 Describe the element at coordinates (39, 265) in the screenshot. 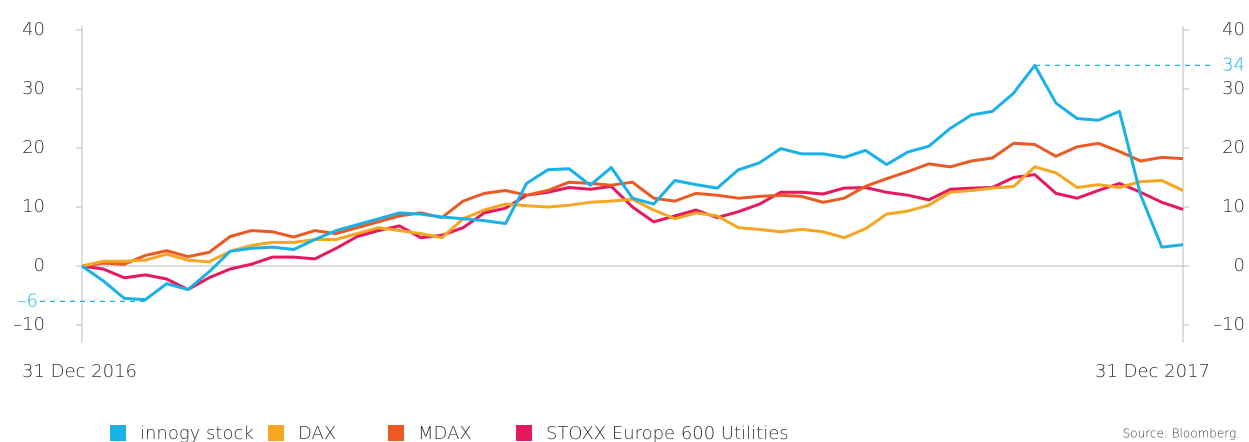

I see `y-tick-label: 0` at that location.